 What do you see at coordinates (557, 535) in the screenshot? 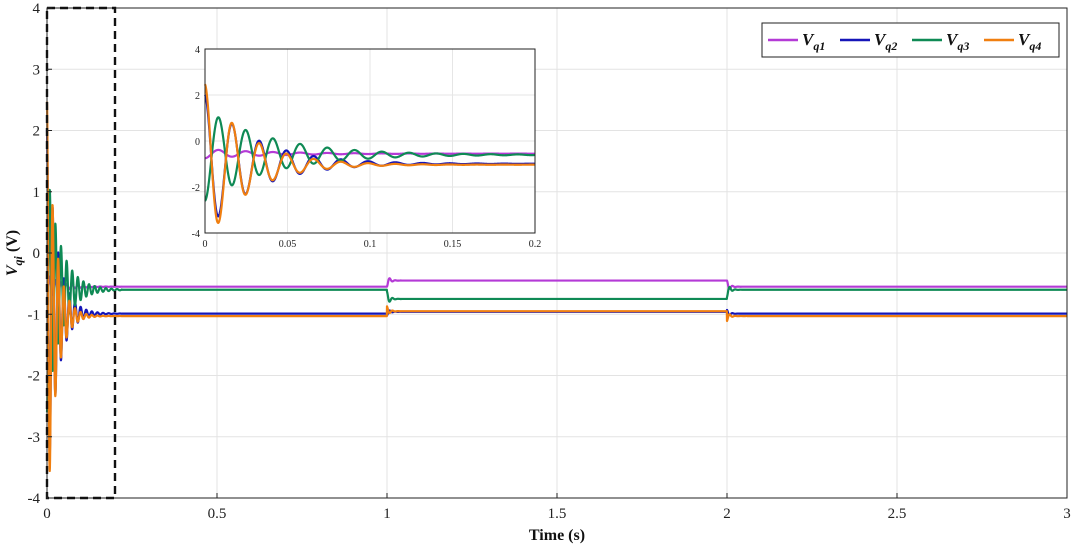
I see `x-axis-title: Time (s)` at bounding box center [557, 535].